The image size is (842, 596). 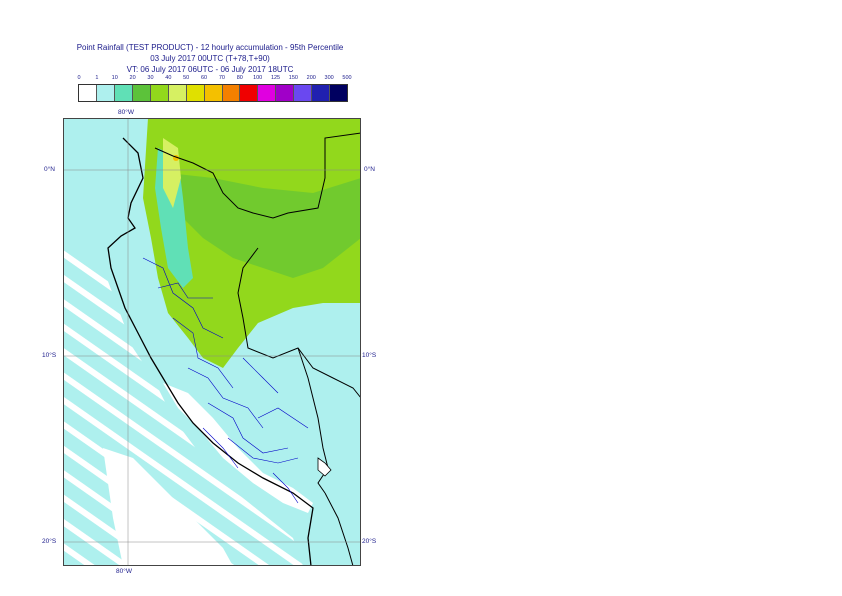 I want to click on lat-label-10-left: 10°S, so click(x=49, y=355).